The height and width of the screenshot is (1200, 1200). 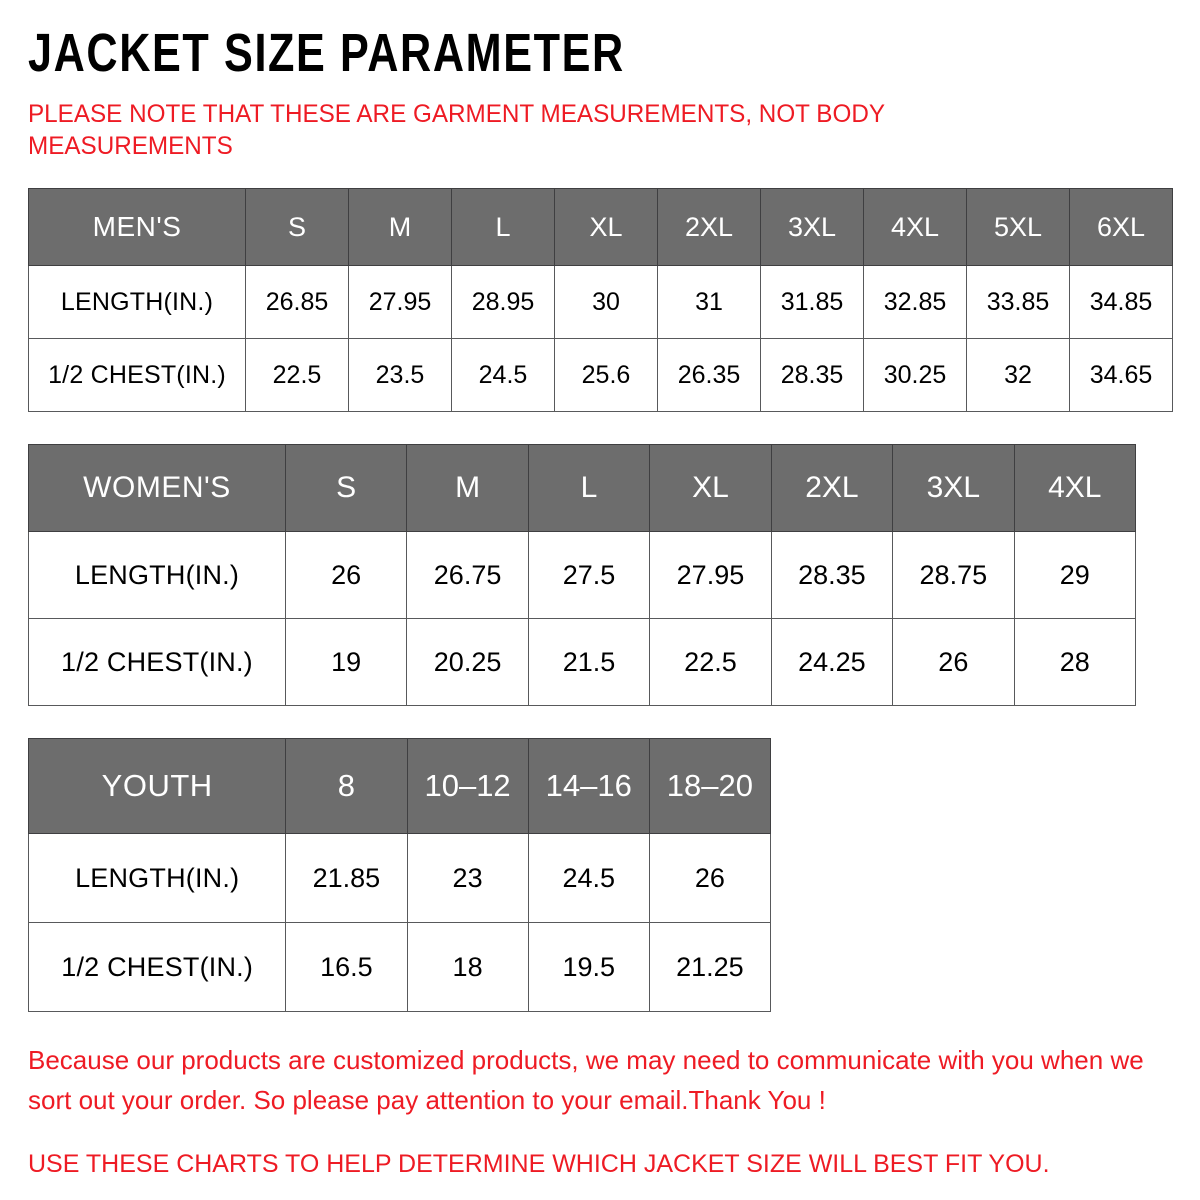 I want to click on table-header-row: MEN'S S M L XL 2XL 3XL 4XL 5XL 6XL, so click(x=600, y=227).